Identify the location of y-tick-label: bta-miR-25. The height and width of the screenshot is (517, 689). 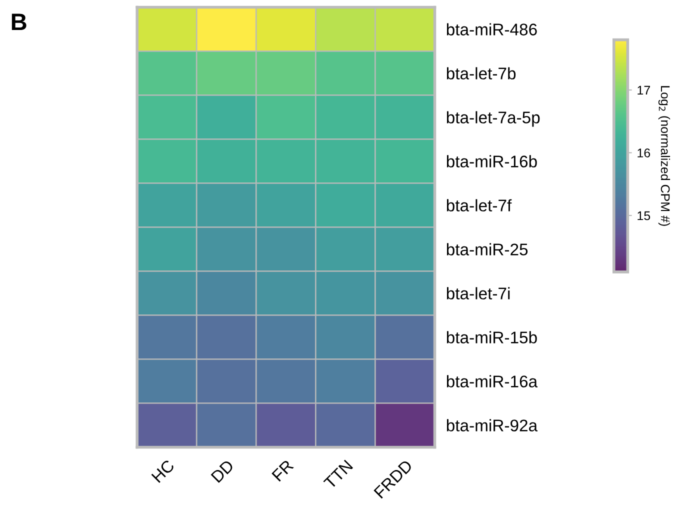
(487, 249).